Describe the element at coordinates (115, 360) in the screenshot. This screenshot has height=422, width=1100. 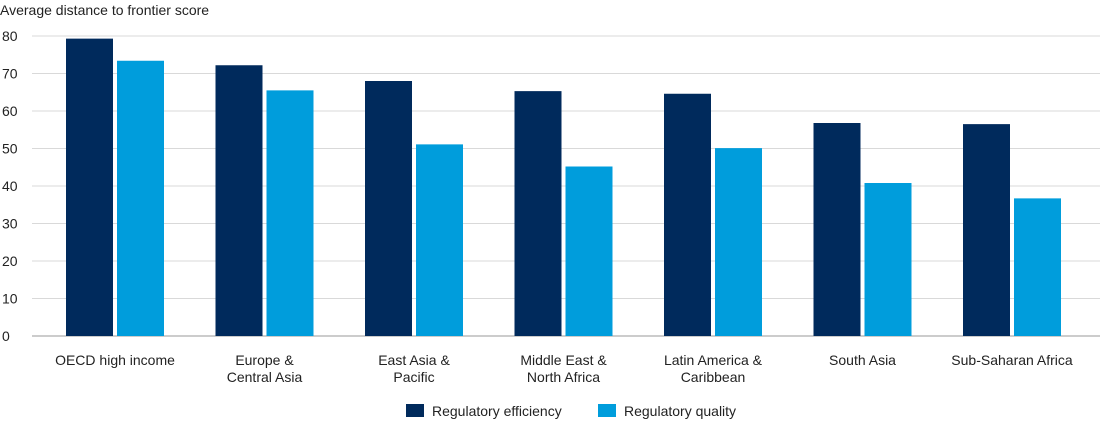
I see `x-category-label: OECD high income` at that location.